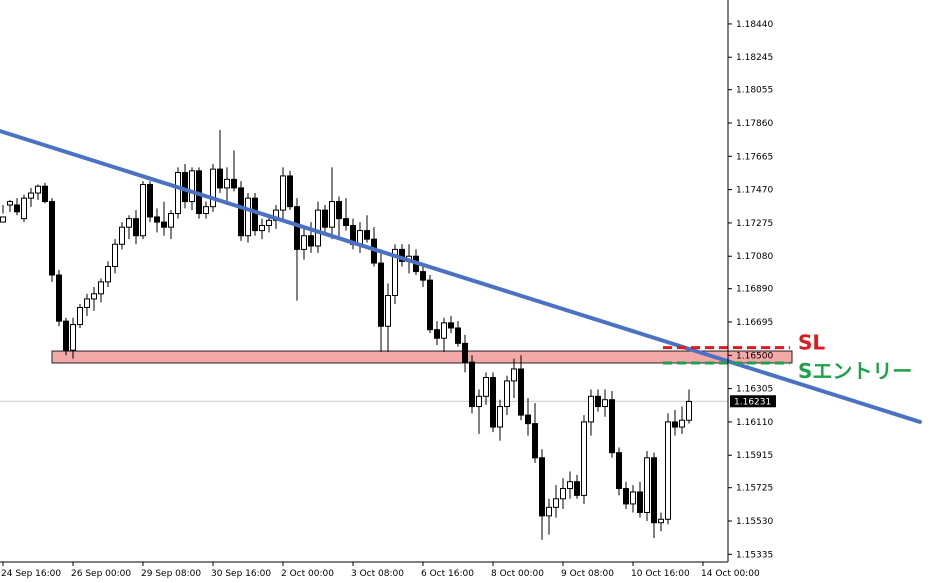 This screenshot has width=952, height=583. I want to click on y-tick-label: 1.15530, so click(754, 522).